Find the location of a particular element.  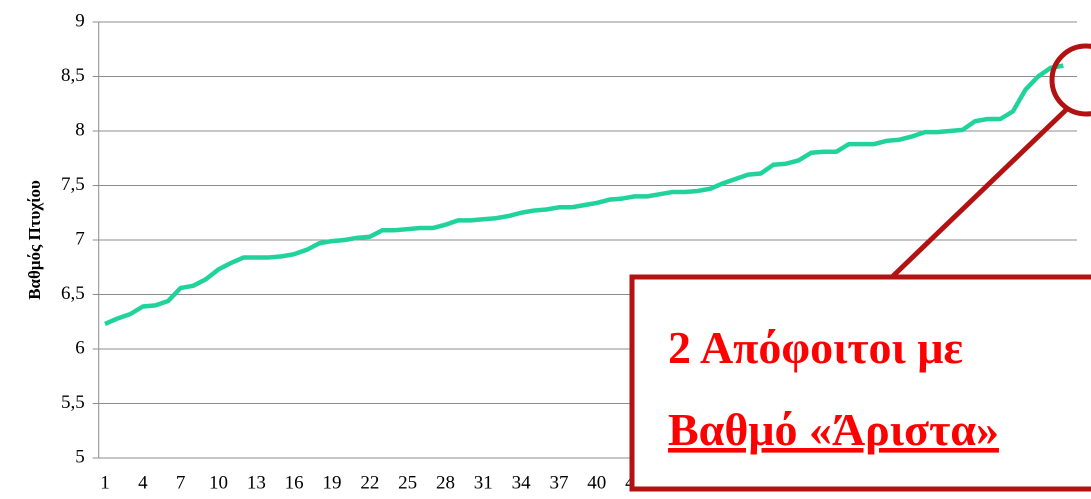

x-tick-label: 13 is located at coordinates (256, 482).